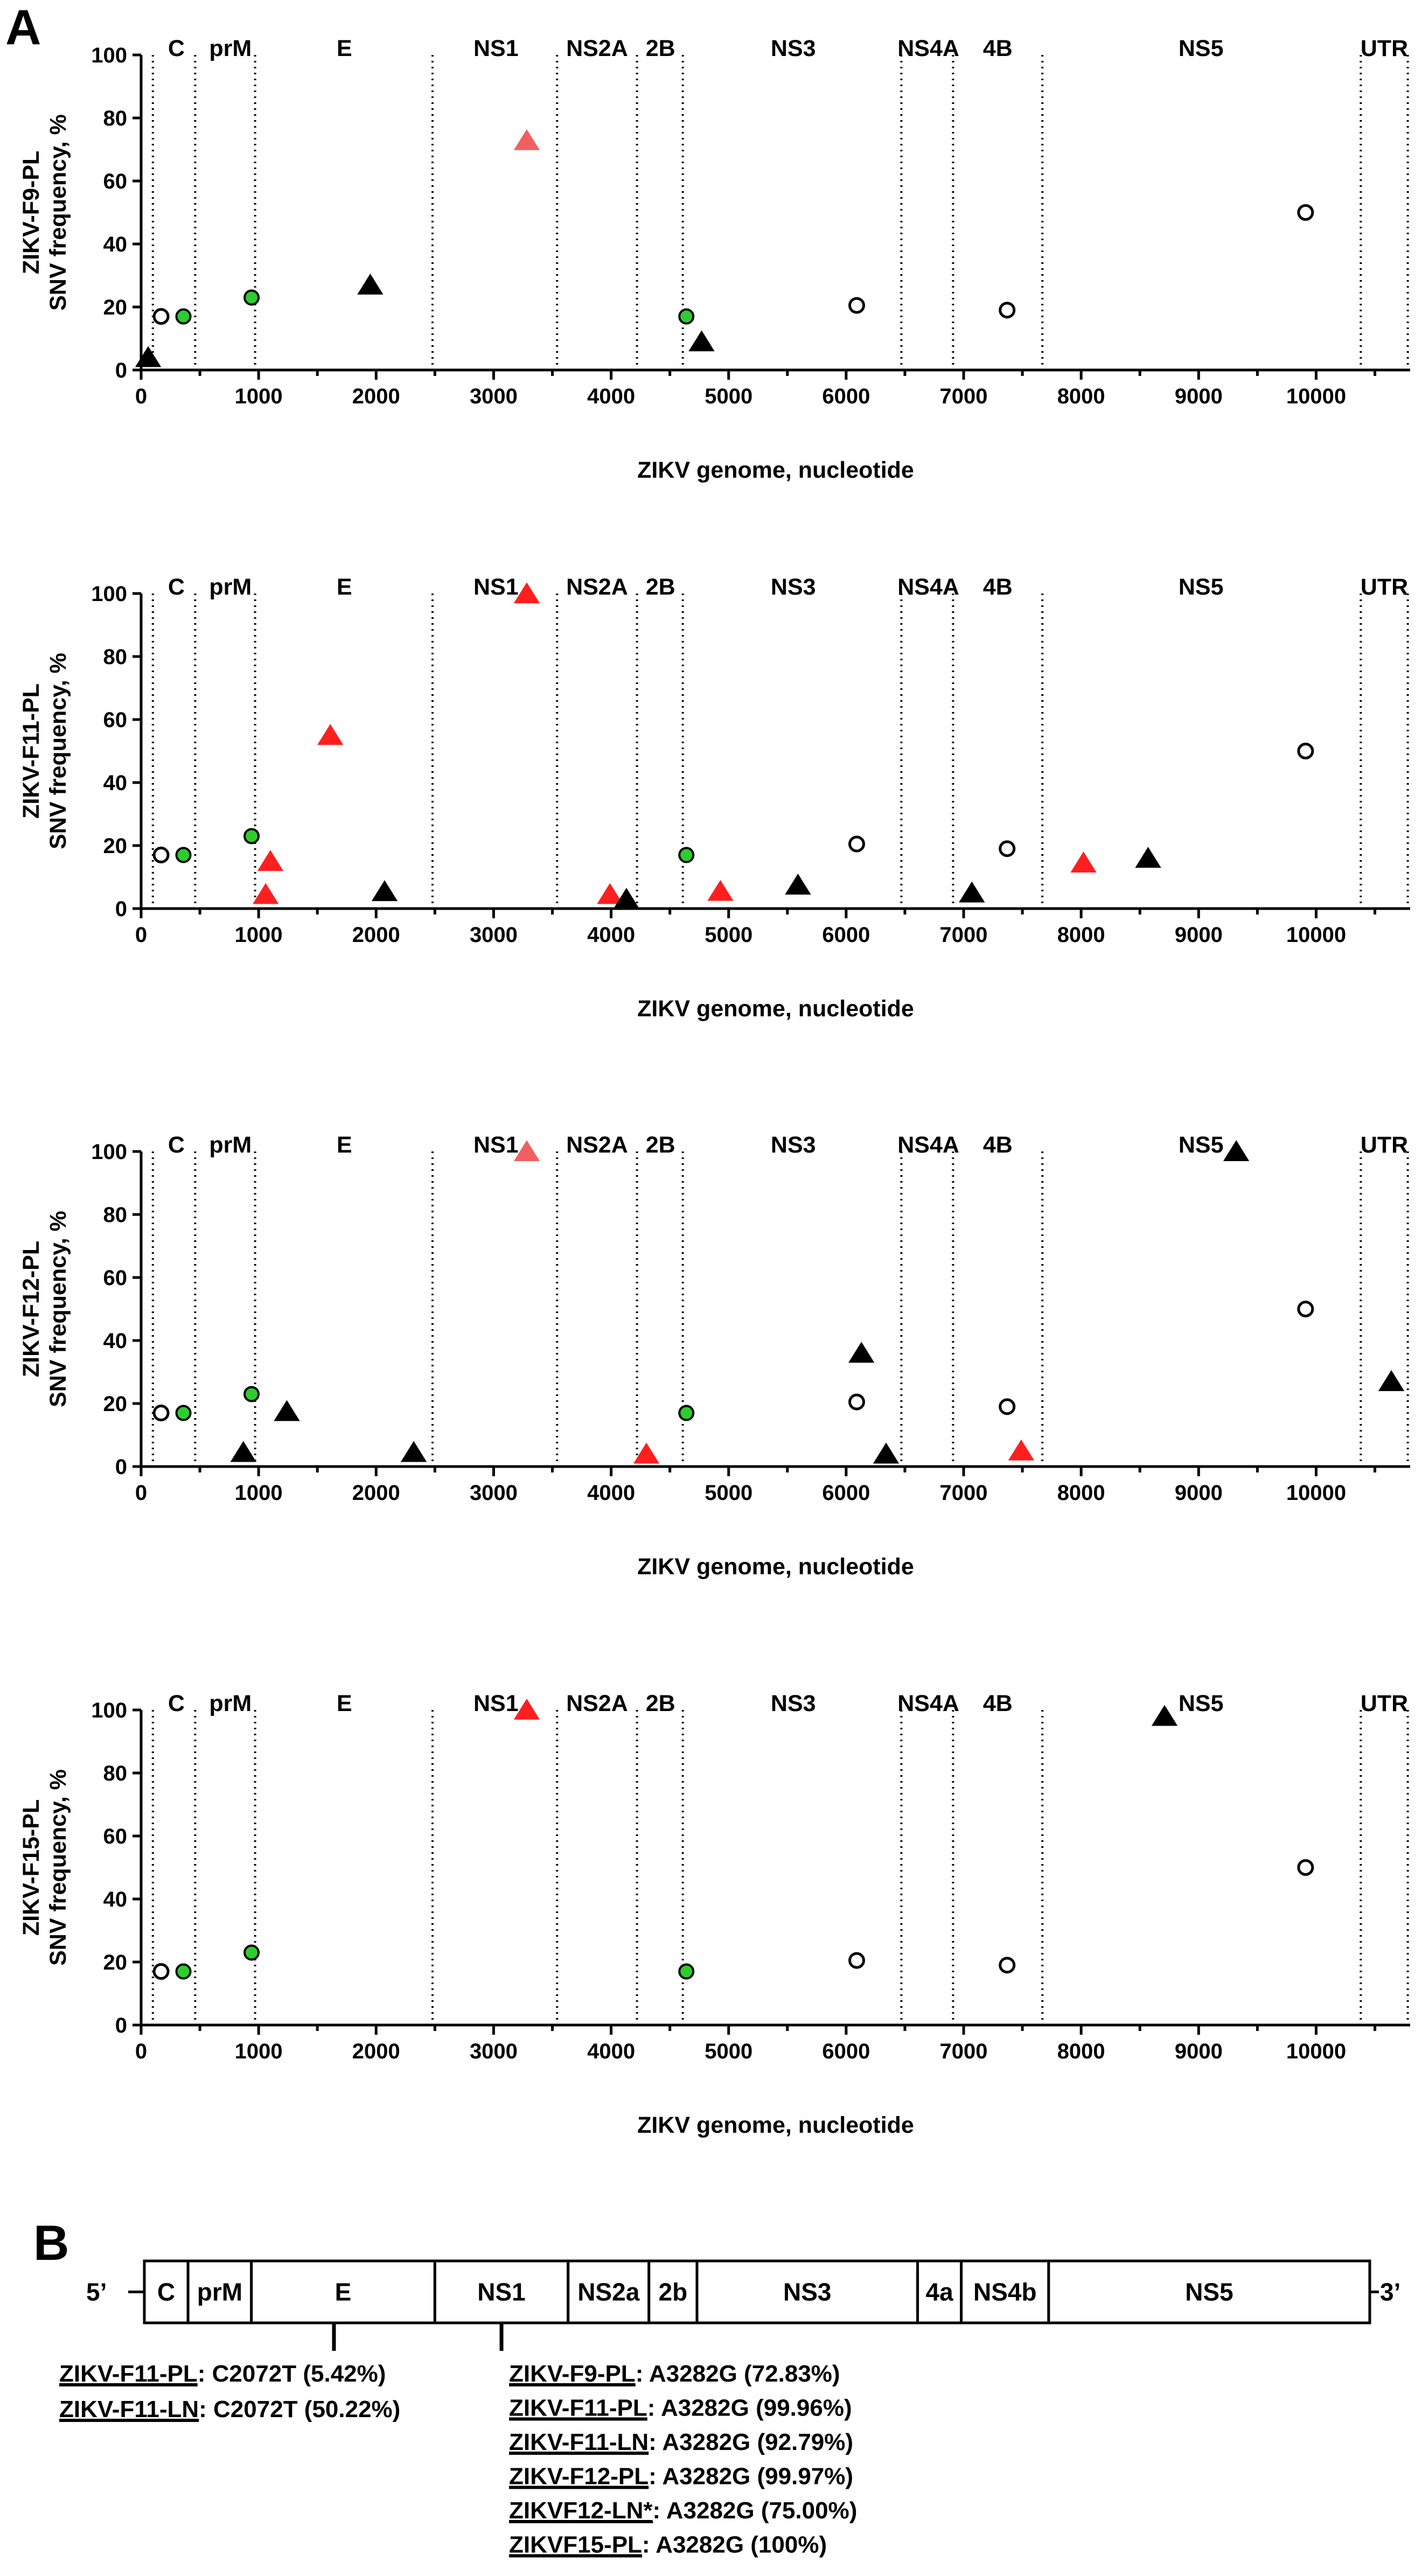 This screenshot has width=1422, height=2576. I want to click on three-prime-label: 3’, so click(1390, 2292).